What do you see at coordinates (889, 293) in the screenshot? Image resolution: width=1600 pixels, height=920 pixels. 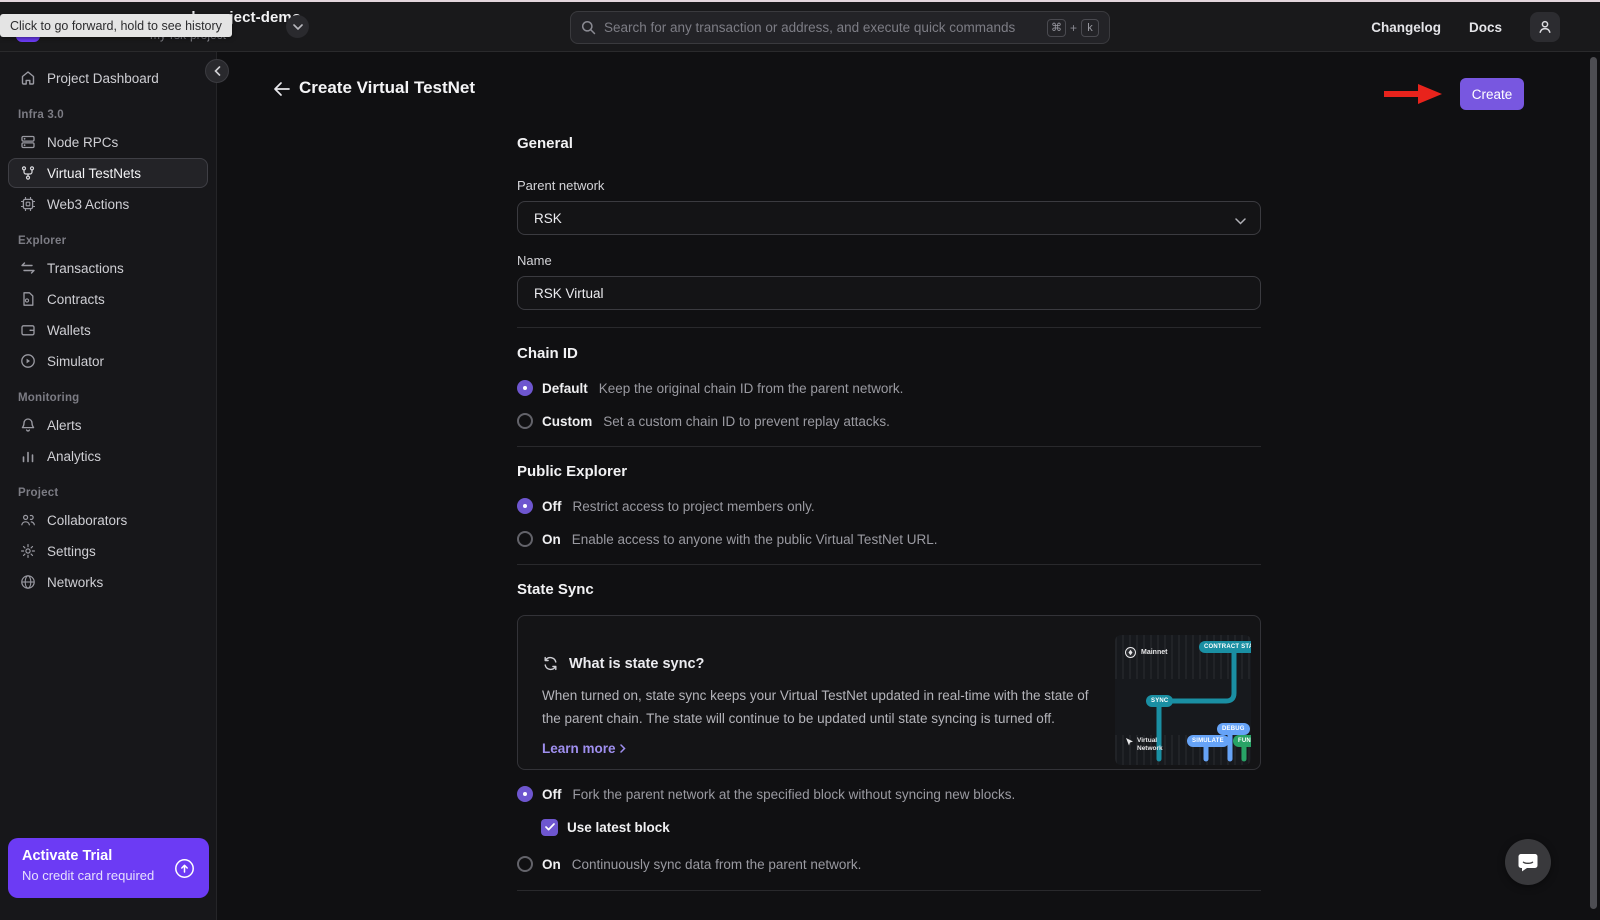 I see `name-input: RSK Virtual` at bounding box center [889, 293].